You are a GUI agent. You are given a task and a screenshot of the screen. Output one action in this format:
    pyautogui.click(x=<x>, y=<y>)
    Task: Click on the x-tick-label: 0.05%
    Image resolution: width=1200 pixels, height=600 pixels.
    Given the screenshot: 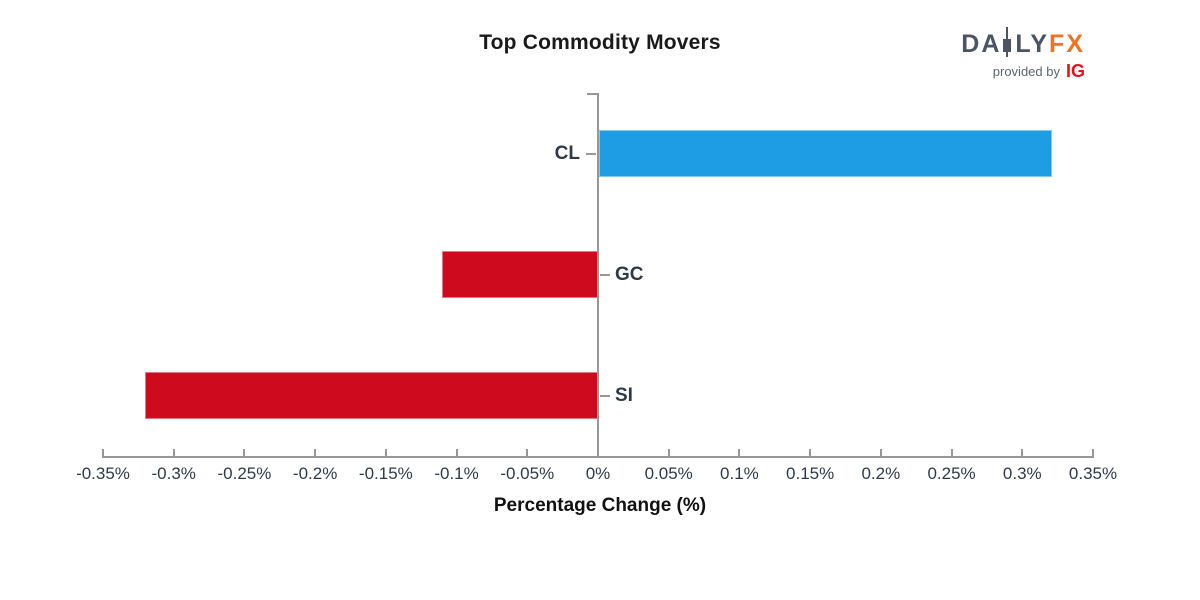 What is the action you would take?
    pyautogui.click(x=668, y=473)
    